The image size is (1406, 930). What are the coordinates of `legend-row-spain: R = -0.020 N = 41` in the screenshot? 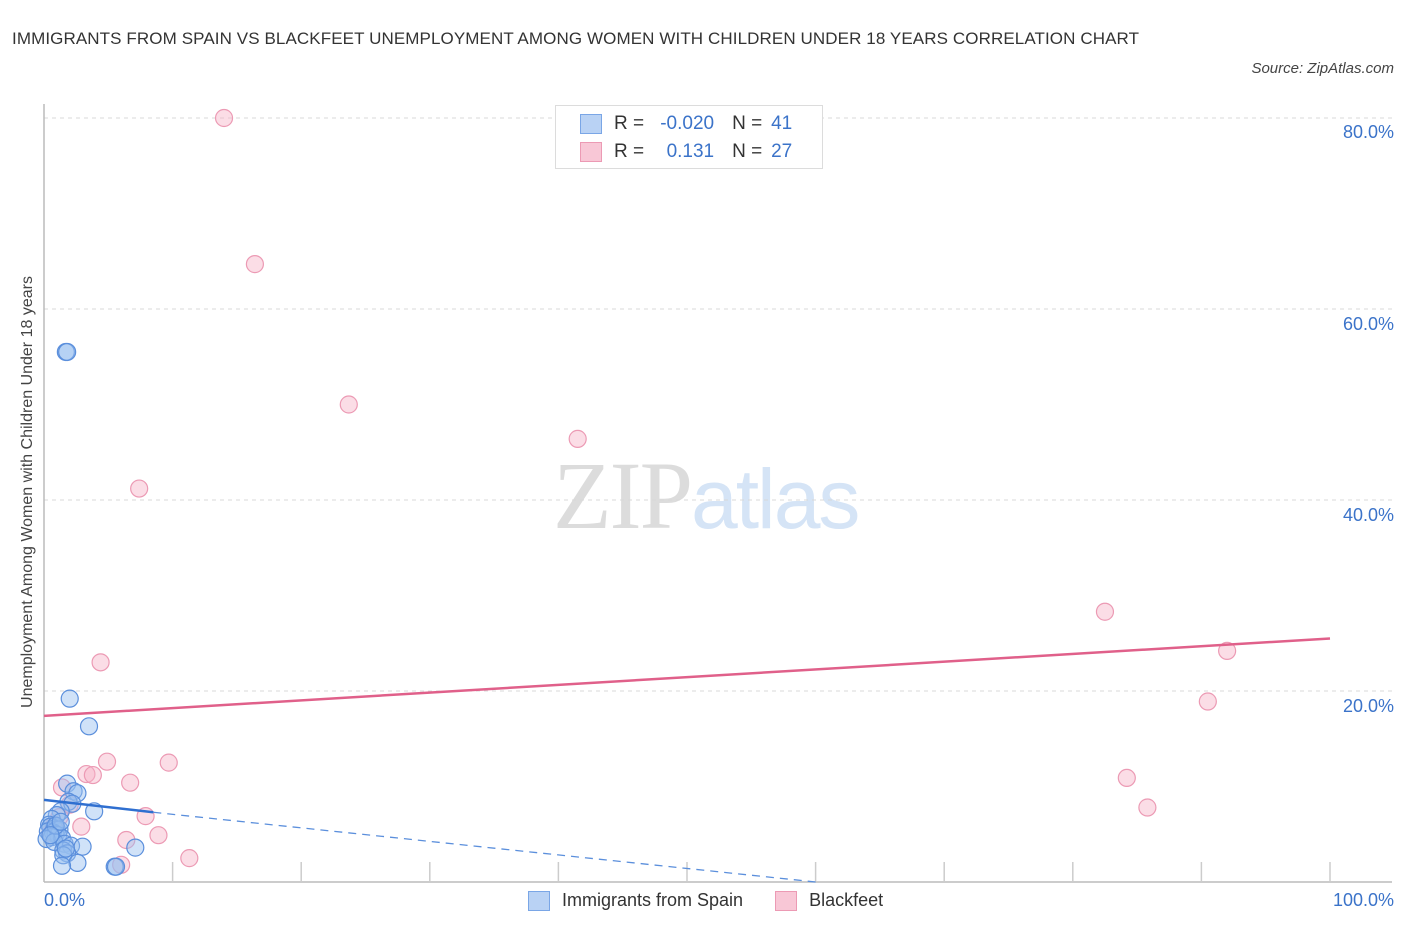 It's located at (686, 124).